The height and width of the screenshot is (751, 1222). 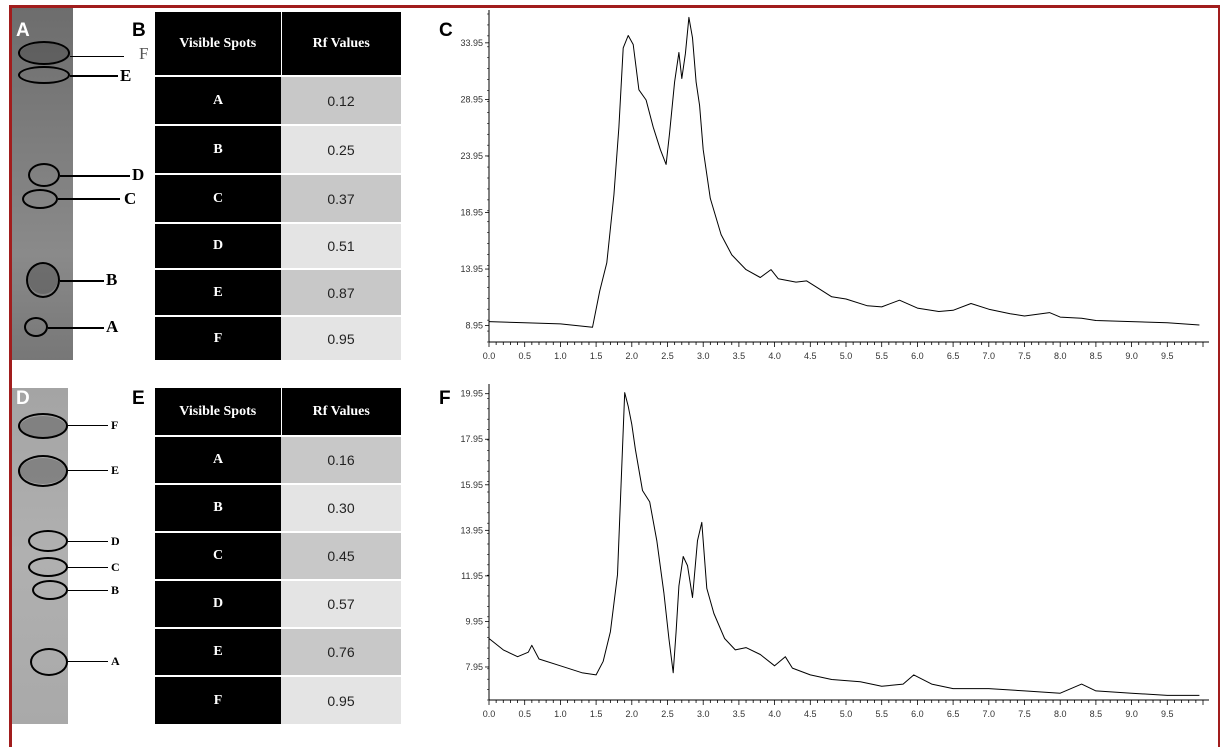 What do you see at coordinates (88, 425) in the screenshot?
I see `leader-f-bottom` at bounding box center [88, 425].